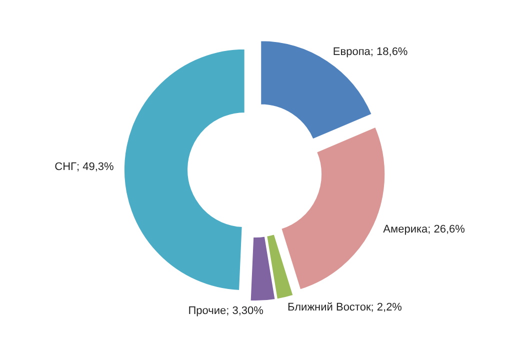 Image resolution: width=509 pixels, height=339 pixels. What do you see at coordinates (345, 307) in the screenshot?
I see `slice-label: Ближний Восток; 2,2%` at bounding box center [345, 307].